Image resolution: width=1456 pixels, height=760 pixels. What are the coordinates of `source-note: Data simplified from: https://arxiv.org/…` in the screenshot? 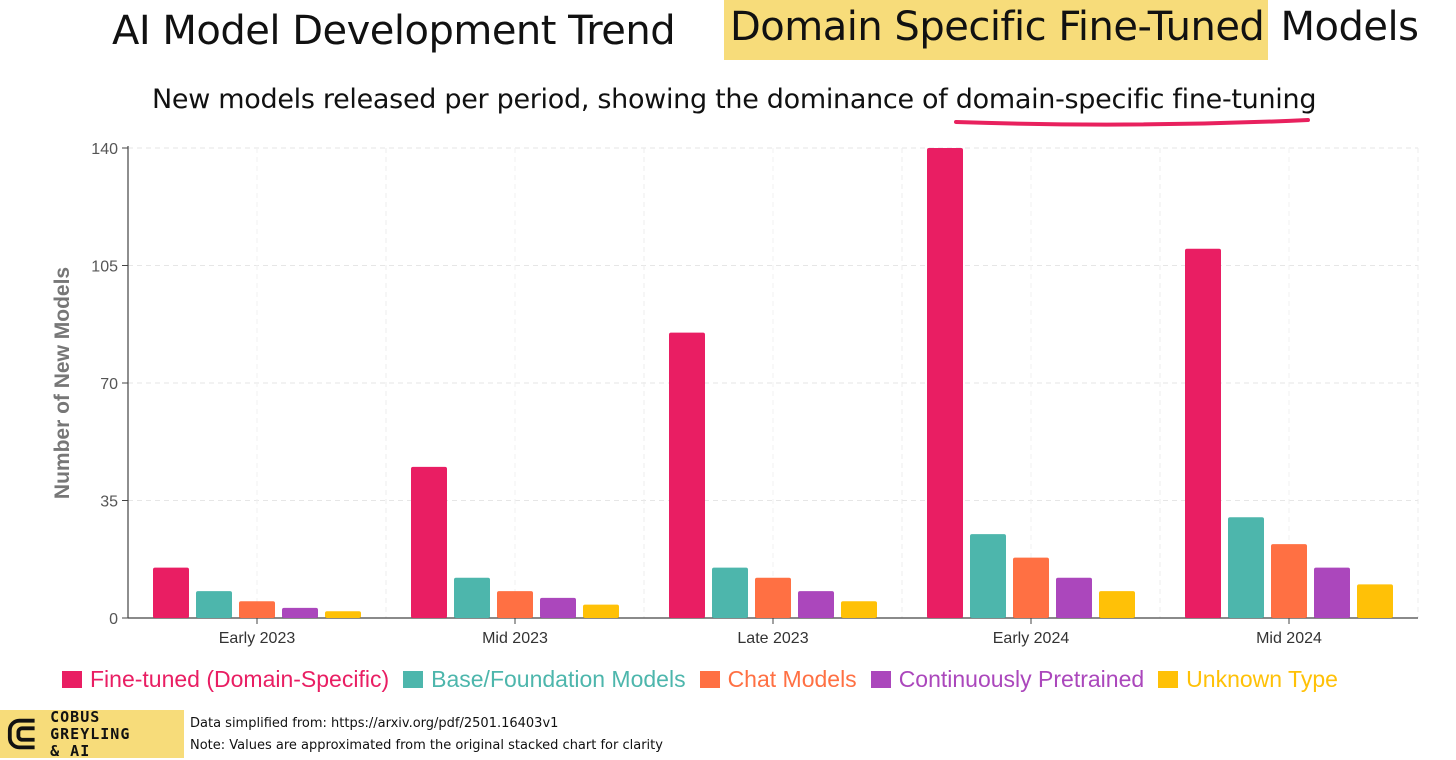 It's located at (374, 723).